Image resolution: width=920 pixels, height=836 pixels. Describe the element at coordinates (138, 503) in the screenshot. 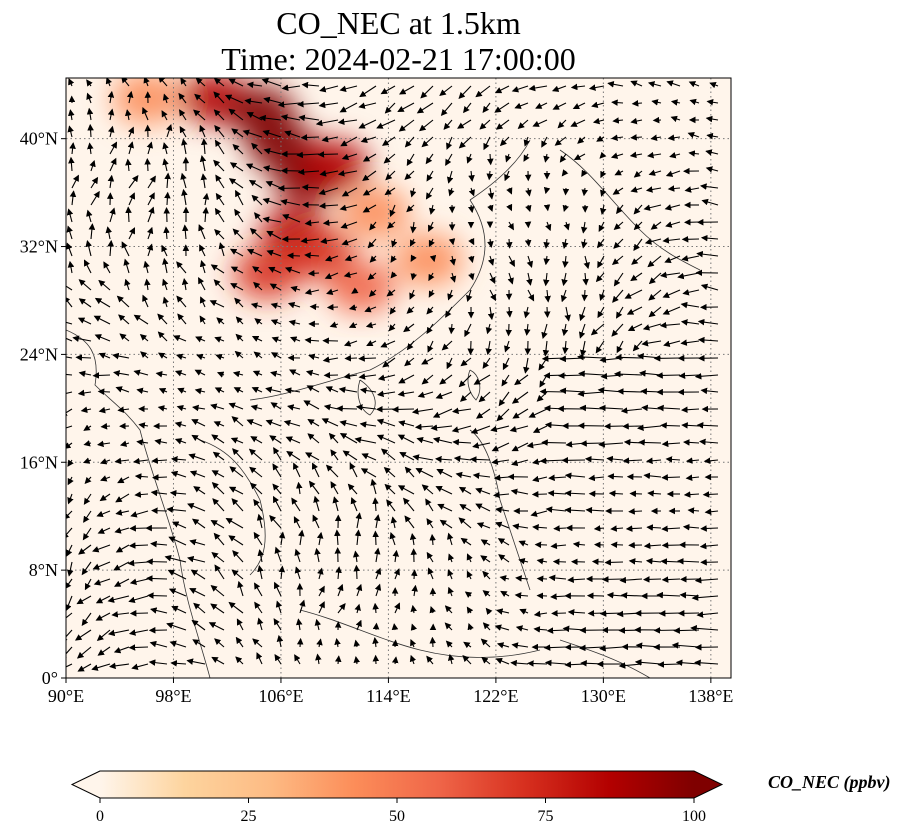

I see `coastline-indochina` at that location.